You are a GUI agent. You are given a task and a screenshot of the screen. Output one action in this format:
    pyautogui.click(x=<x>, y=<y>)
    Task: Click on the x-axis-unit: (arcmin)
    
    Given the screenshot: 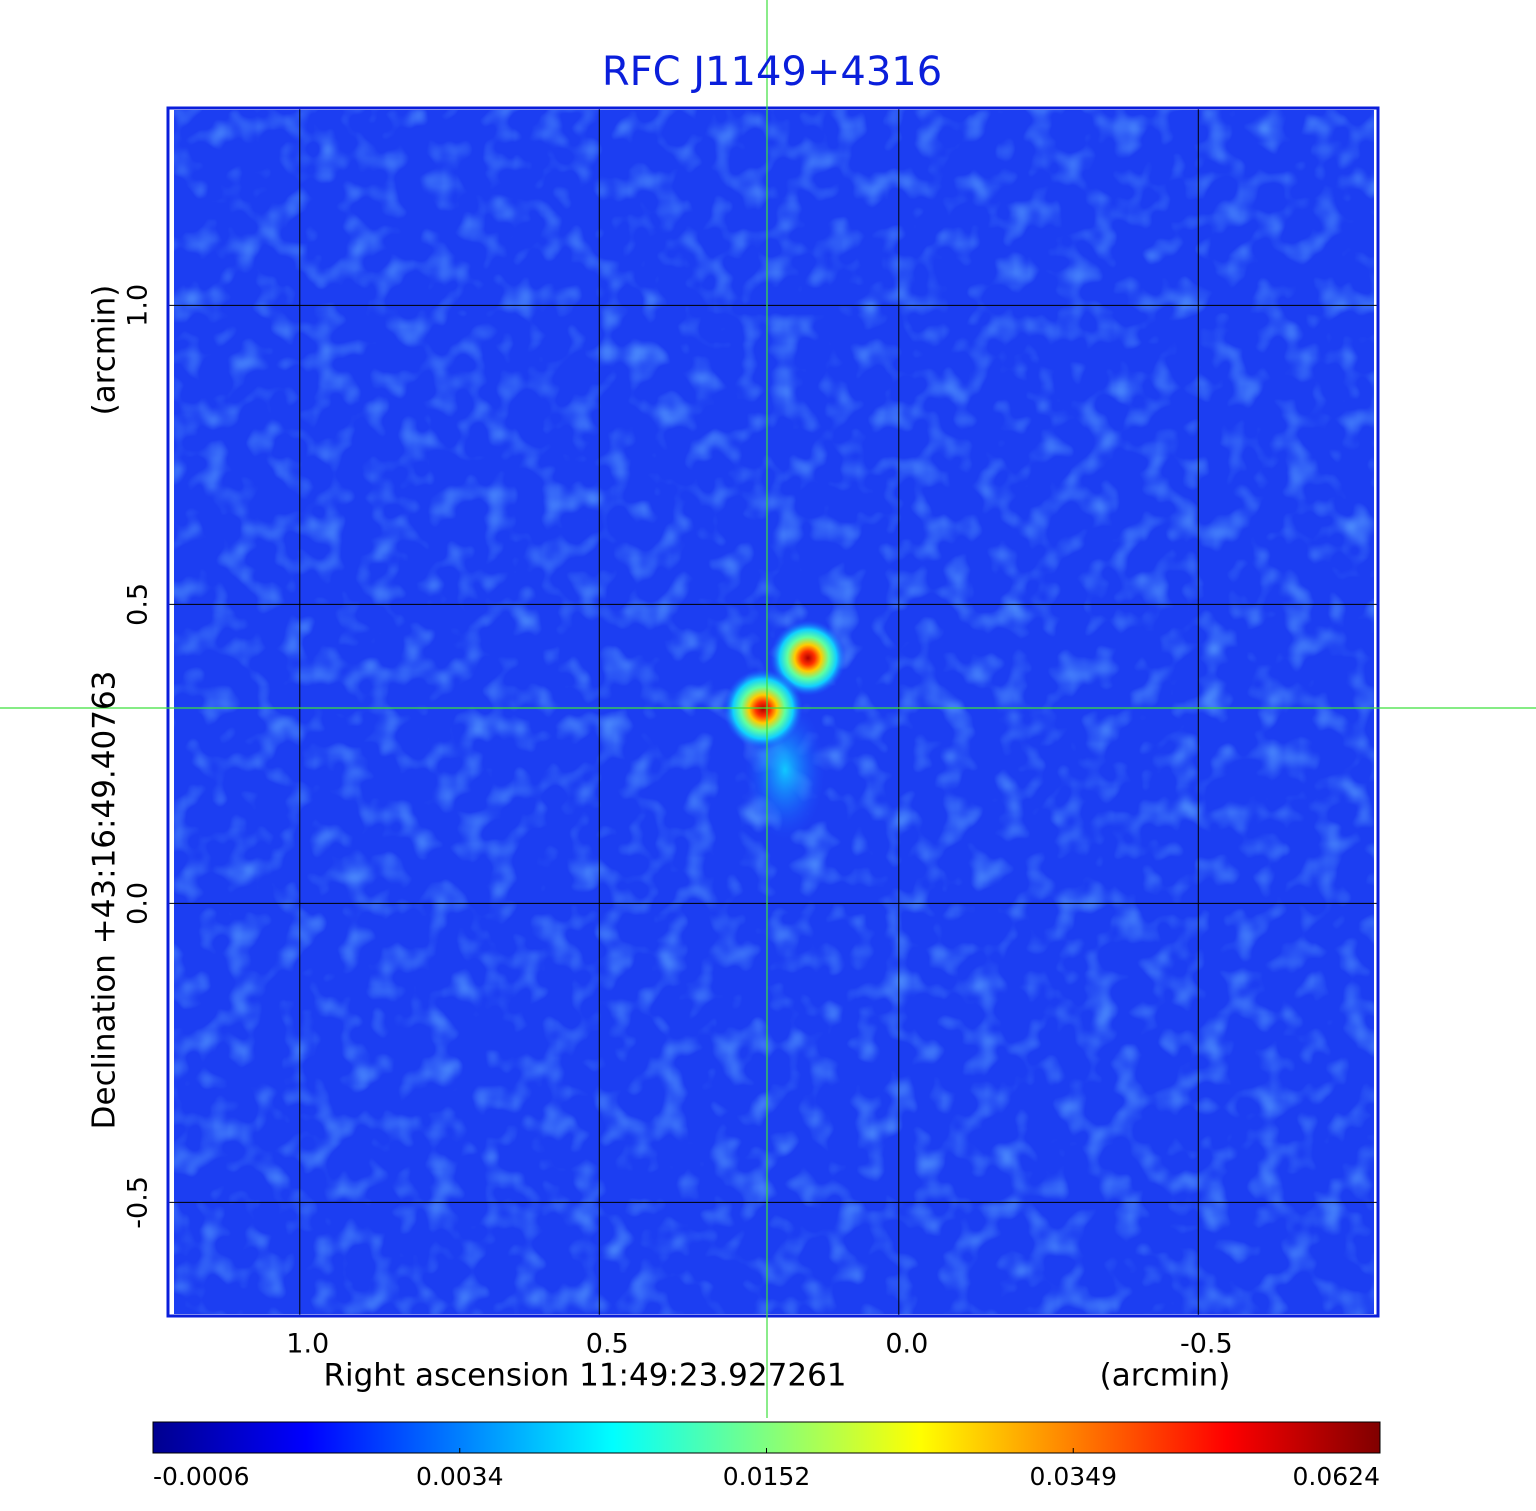 What is the action you would take?
    pyautogui.click(x=1165, y=1376)
    